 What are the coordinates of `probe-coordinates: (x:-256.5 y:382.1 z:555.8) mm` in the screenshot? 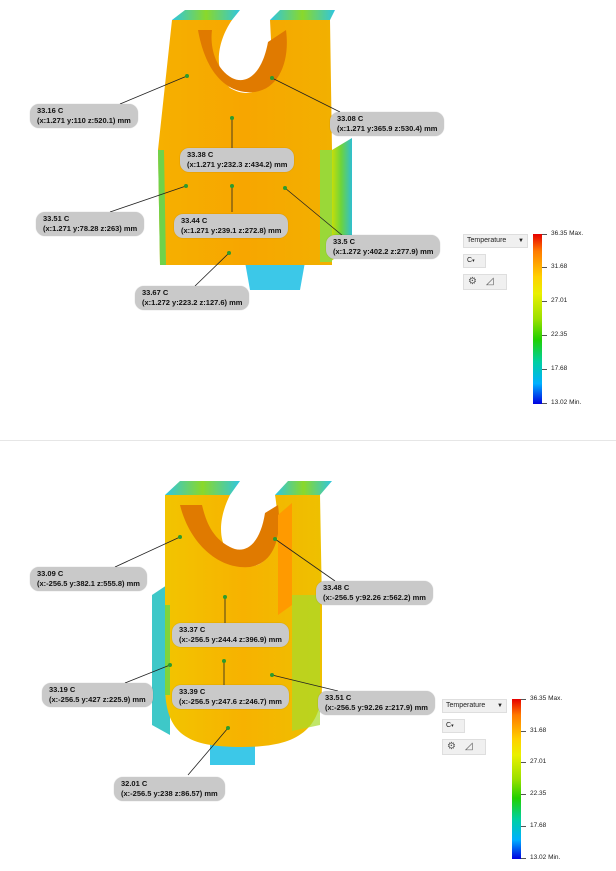 It's located at (88, 583).